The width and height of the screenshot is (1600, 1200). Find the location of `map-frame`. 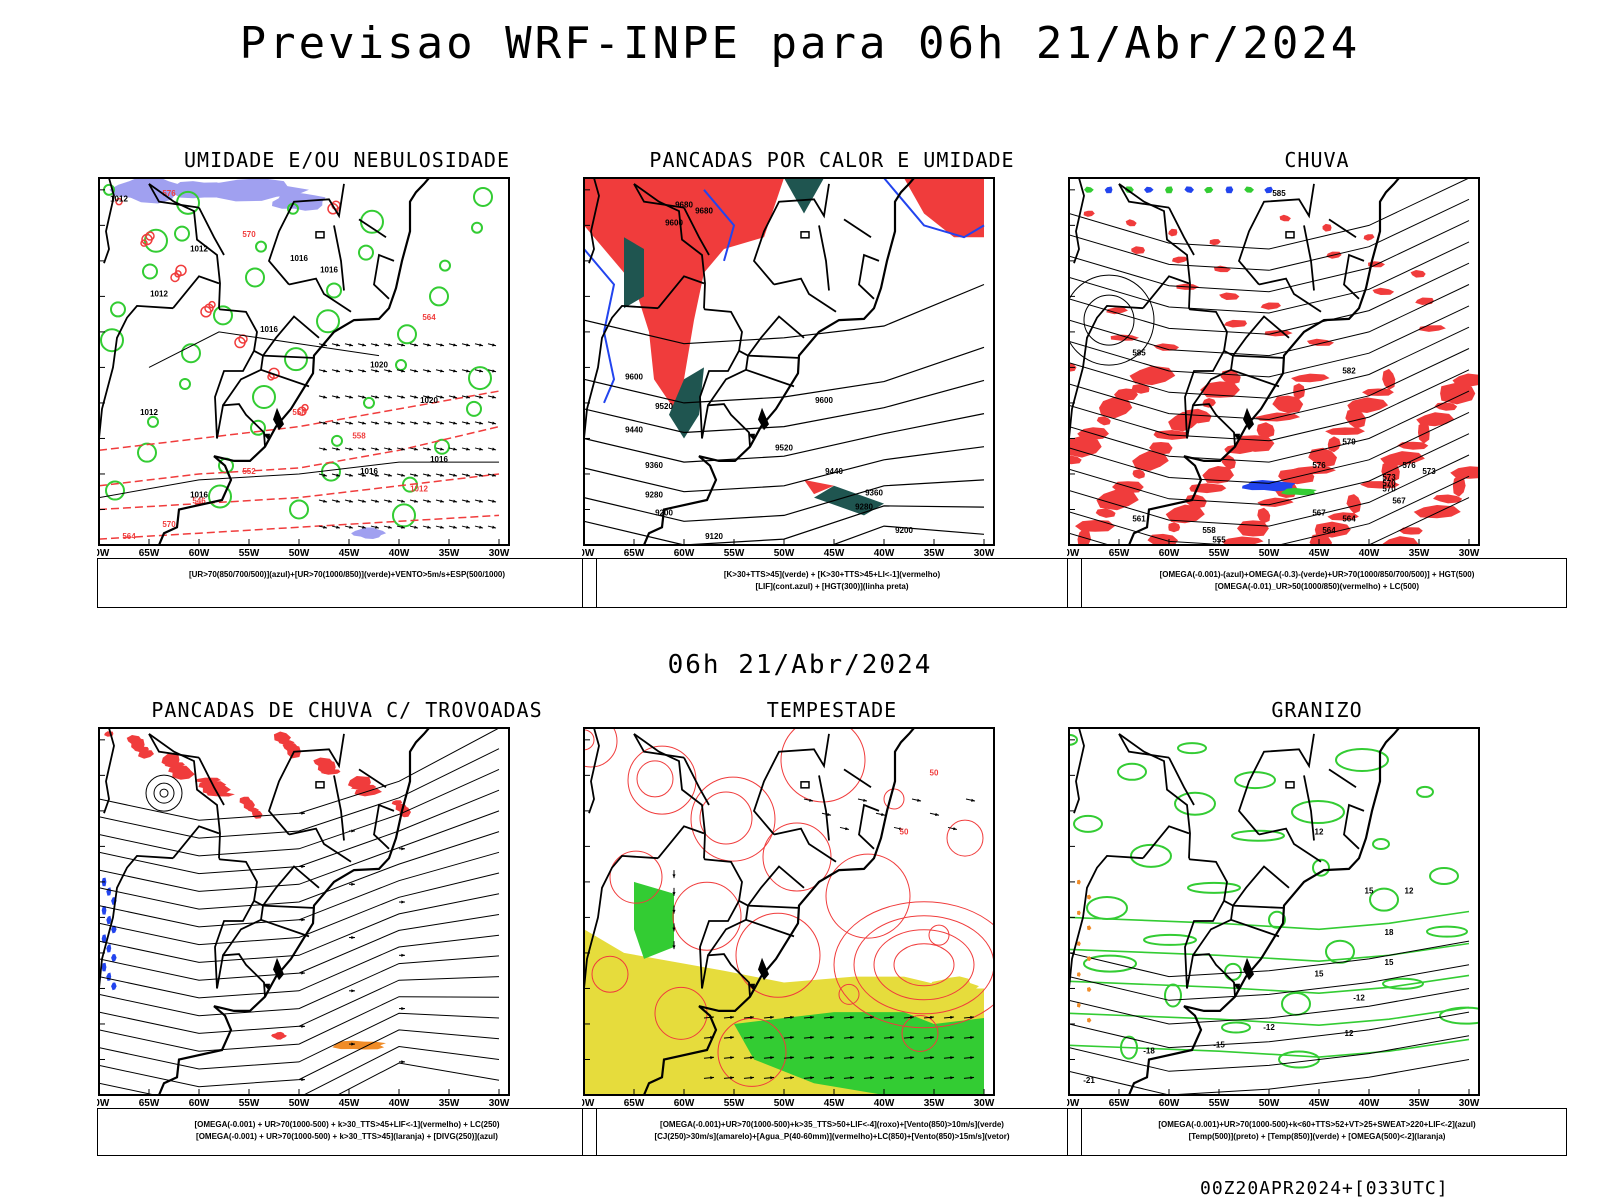

map-frame is located at coordinates (304, 911).